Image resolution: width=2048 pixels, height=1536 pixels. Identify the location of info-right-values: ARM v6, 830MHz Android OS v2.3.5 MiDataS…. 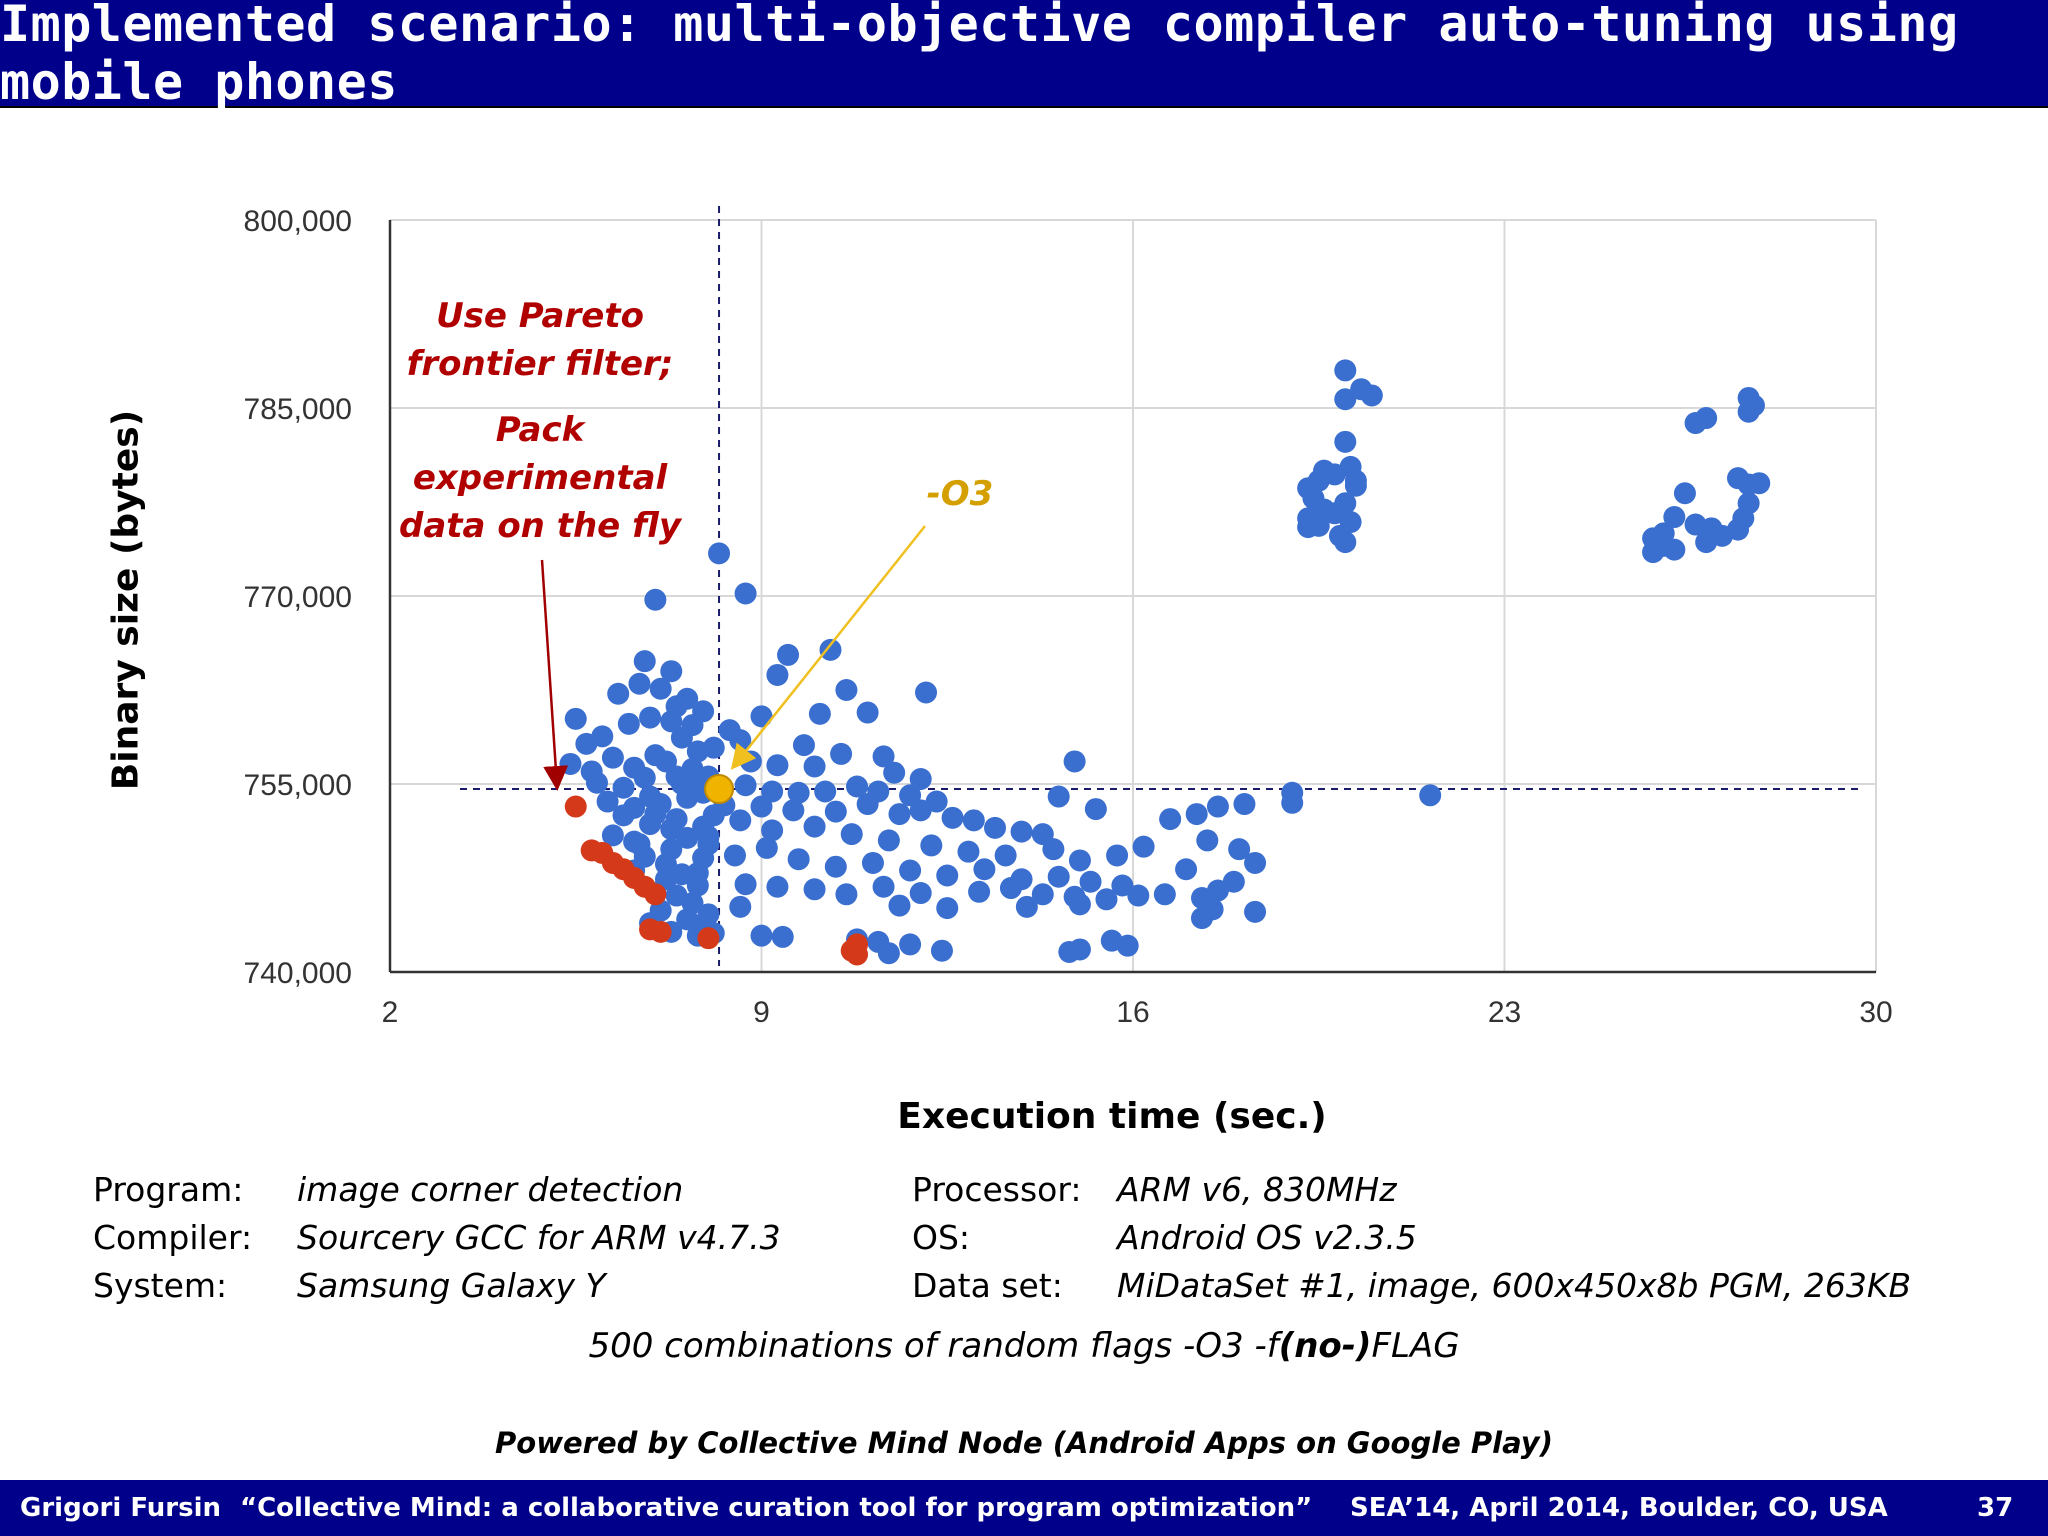
(1514, 1238).